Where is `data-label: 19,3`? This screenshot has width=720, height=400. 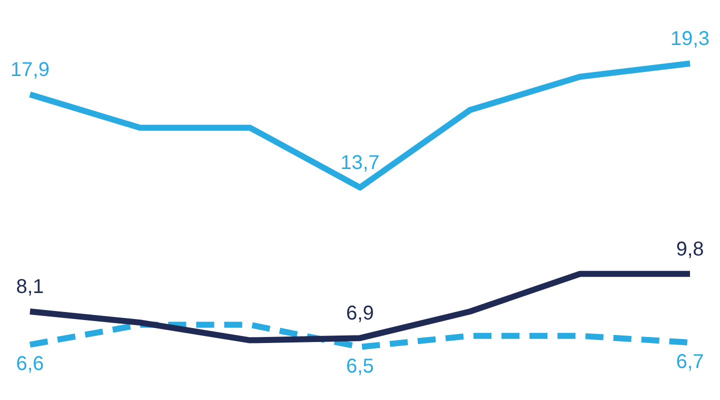 data-label: 19,3 is located at coordinates (690, 39).